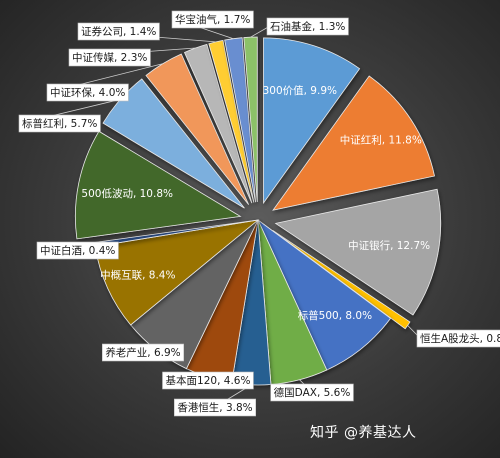  What do you see at coordinates (363, 433) in the screenshot?
I see `watermark-text: 知乎 @养基达人` at bounding box center [363, 433].